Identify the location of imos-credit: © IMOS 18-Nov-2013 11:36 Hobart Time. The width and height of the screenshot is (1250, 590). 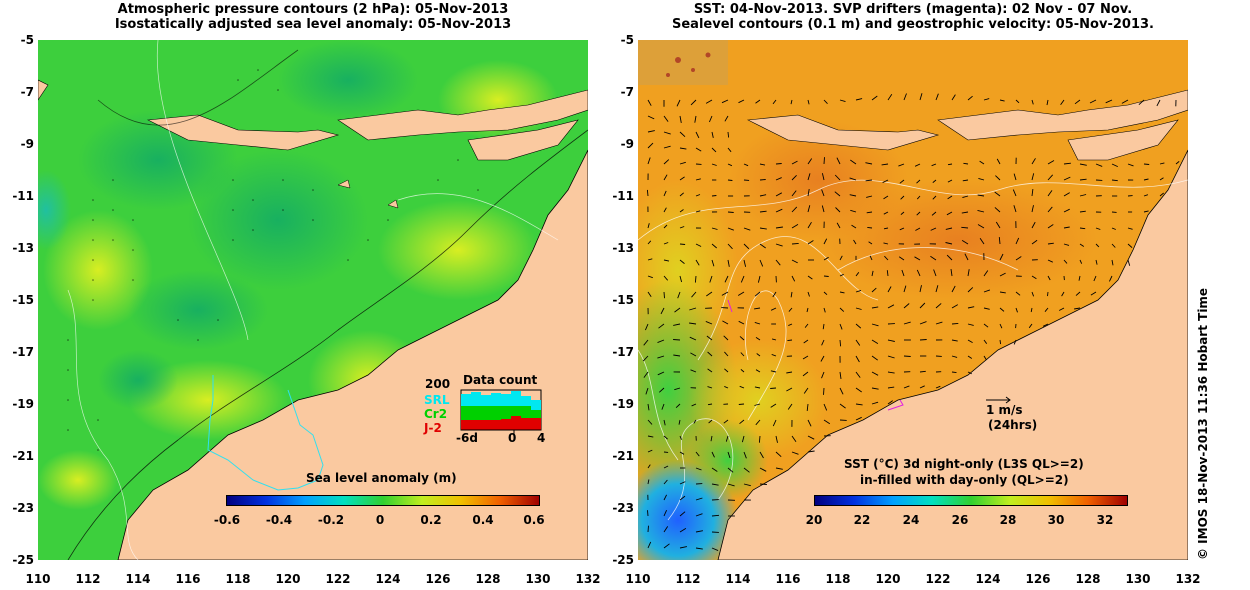
(1203, 423).